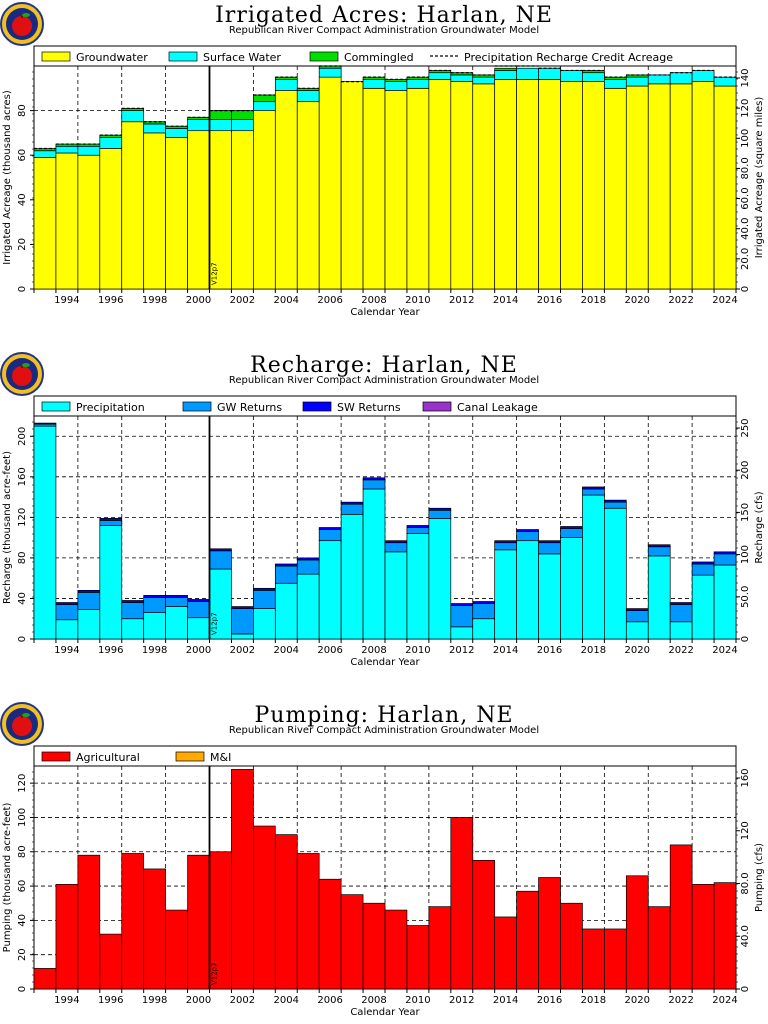  What do you see at coordinates (568, 57) in the screenshot?
I see `legend-label: Precipitation Recharge Credit Acreage` at bounding box center [568, 57].